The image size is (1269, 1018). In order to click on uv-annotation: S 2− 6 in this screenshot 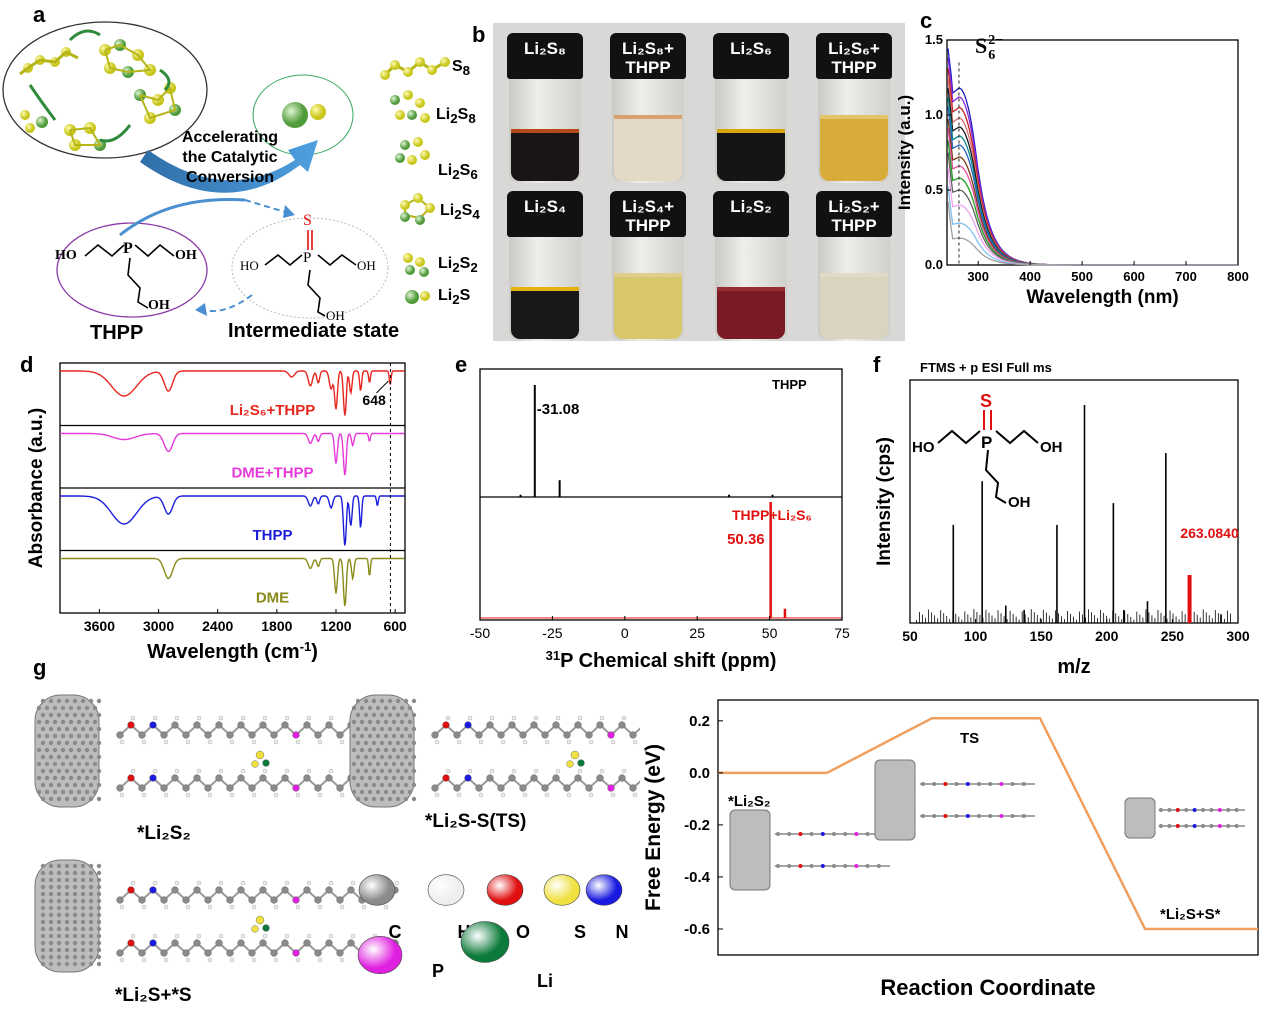, I will do `click(989, 48)`.